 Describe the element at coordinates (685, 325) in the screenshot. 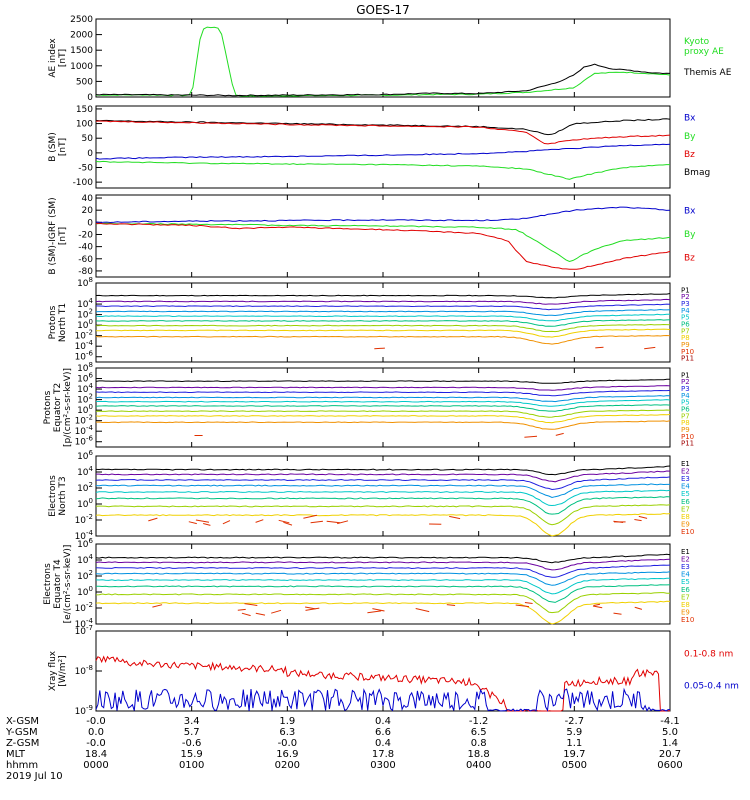

I see `legend-entry: P6` at that location.